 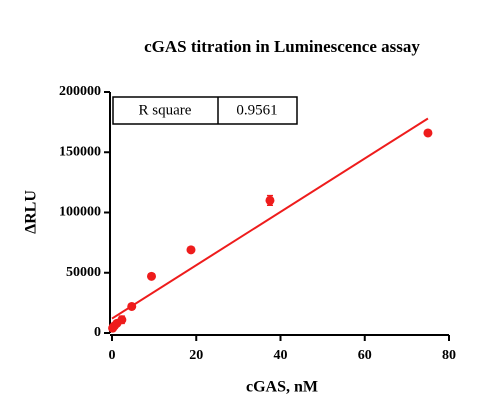 I want to click on x-tick-label: 0, so click(x=112, y=355).